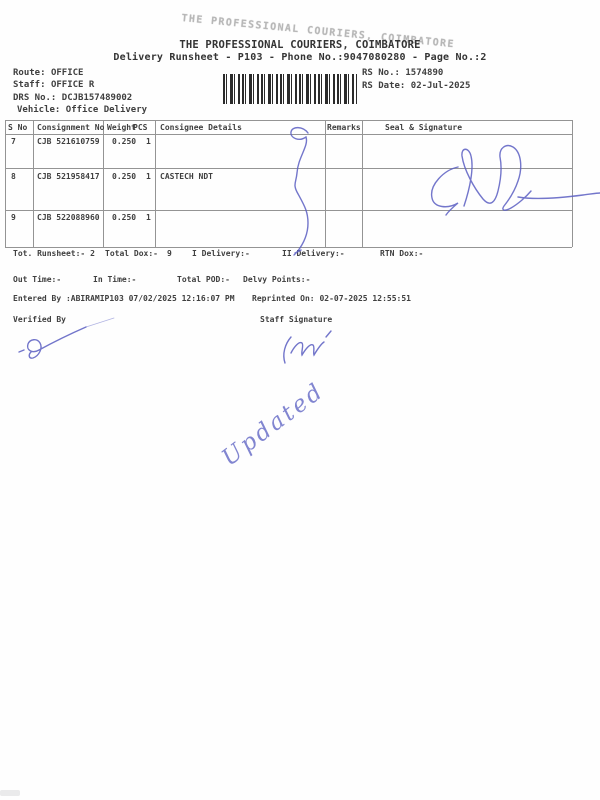 The width and height of the screenshot is (600, 800). I want to click on rs-no-value: 1574890, so click(424, 73).